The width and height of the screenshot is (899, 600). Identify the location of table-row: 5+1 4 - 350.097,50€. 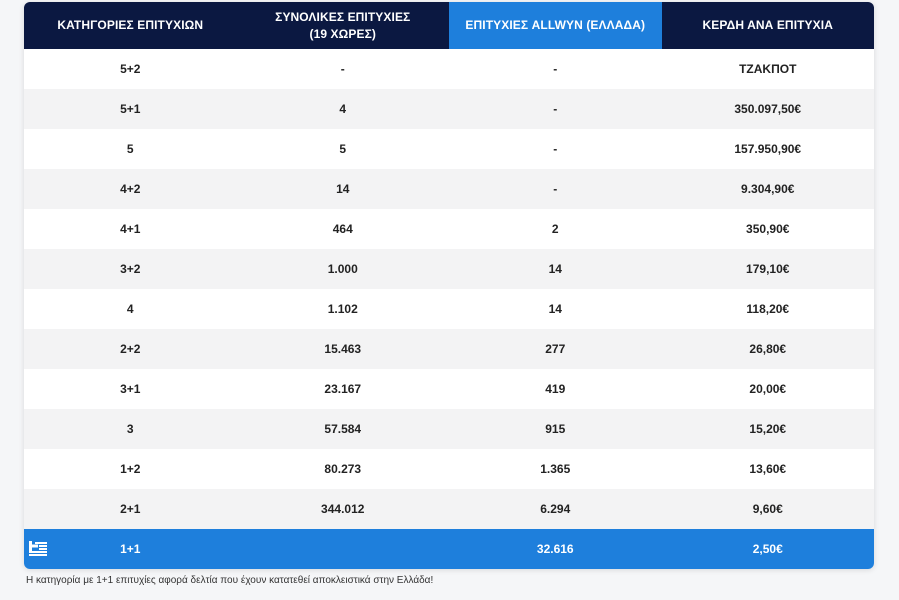
(449, 109).